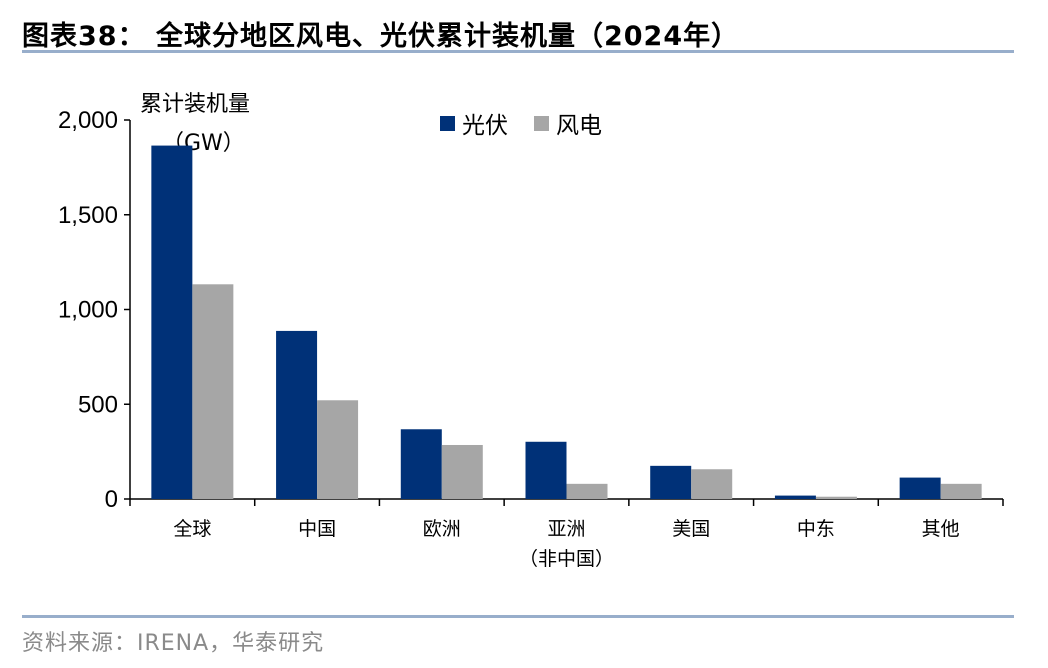 Image resolution: width=1048 pixels, height=668 pixels. Describe the element at coordinates (88, 215) in the screenshot. I see `y-tick-label: 1,500` at that location.